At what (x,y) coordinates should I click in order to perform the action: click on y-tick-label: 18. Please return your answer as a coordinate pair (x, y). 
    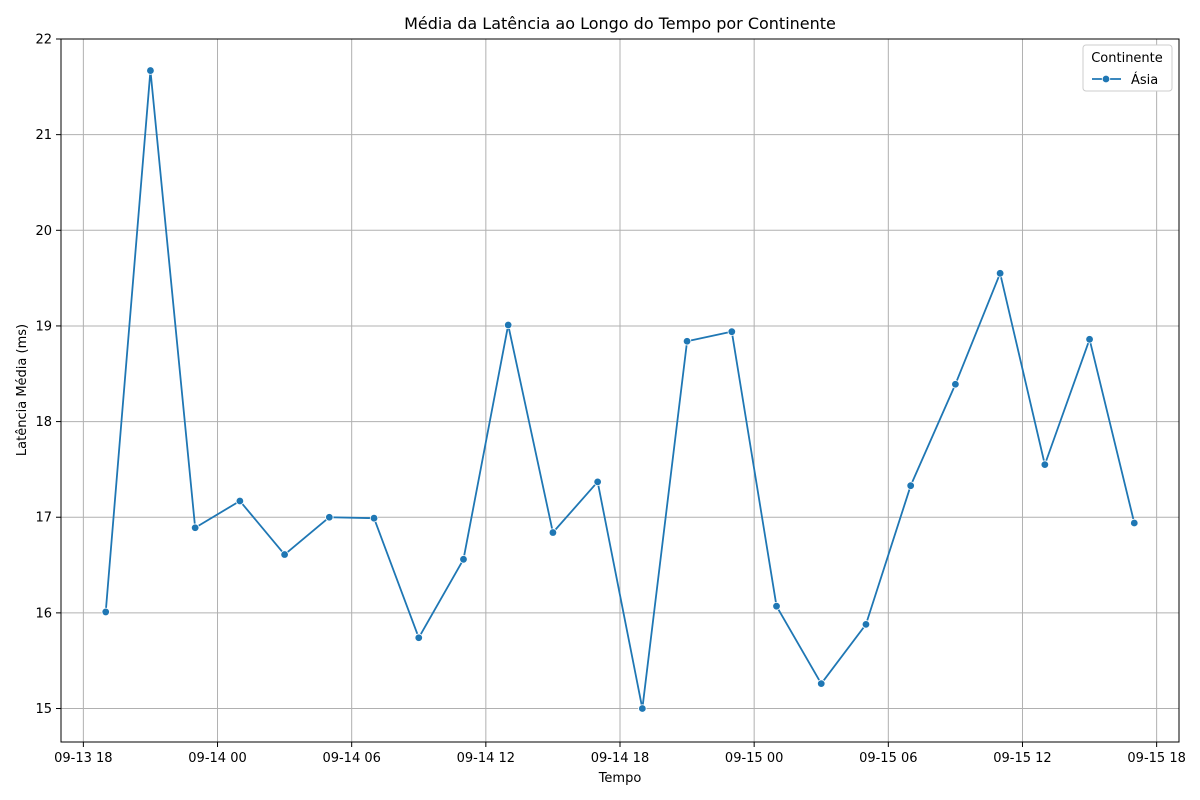
    Looking at the image, I should click on (43, 422).